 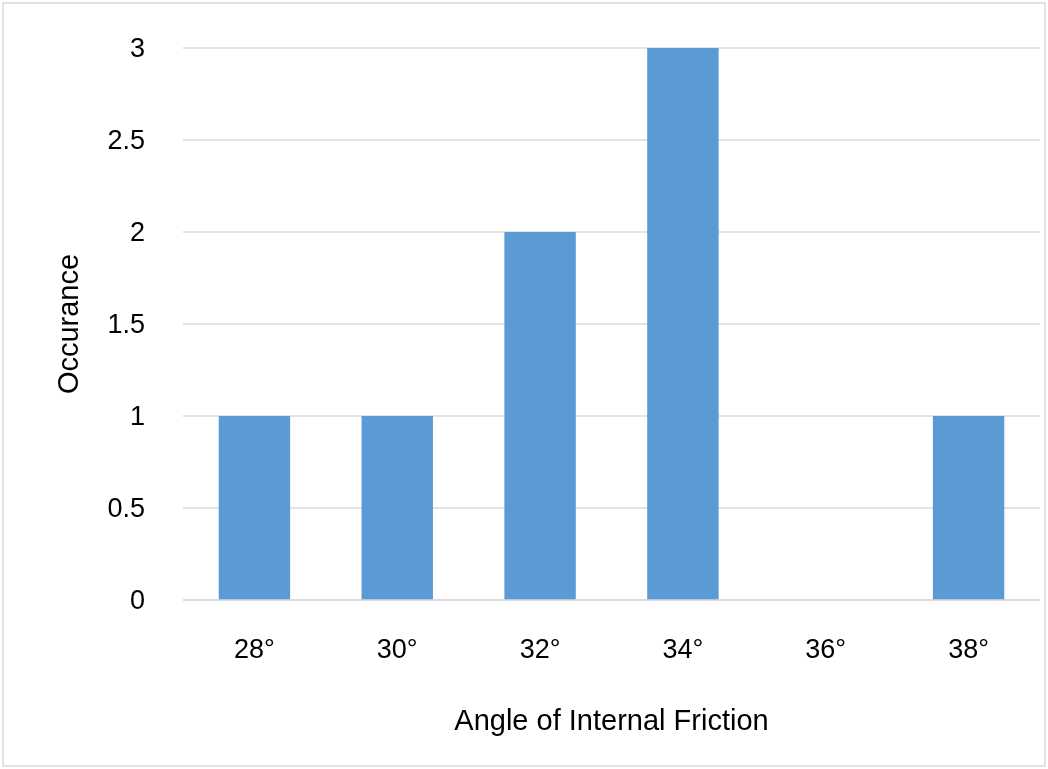 I want to click on x-tick-label: 32°, so click(x=540, y=649).